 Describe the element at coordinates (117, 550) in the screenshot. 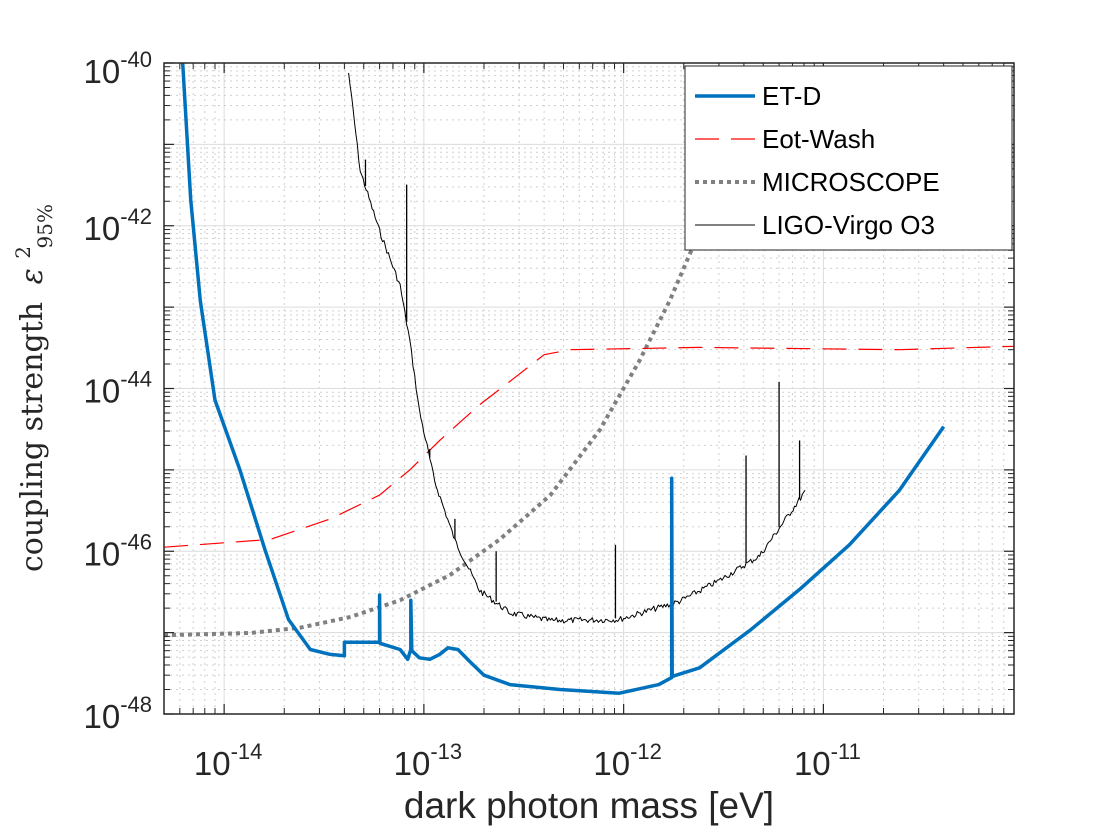

I see `y-tick-label: 10-46` at that location.